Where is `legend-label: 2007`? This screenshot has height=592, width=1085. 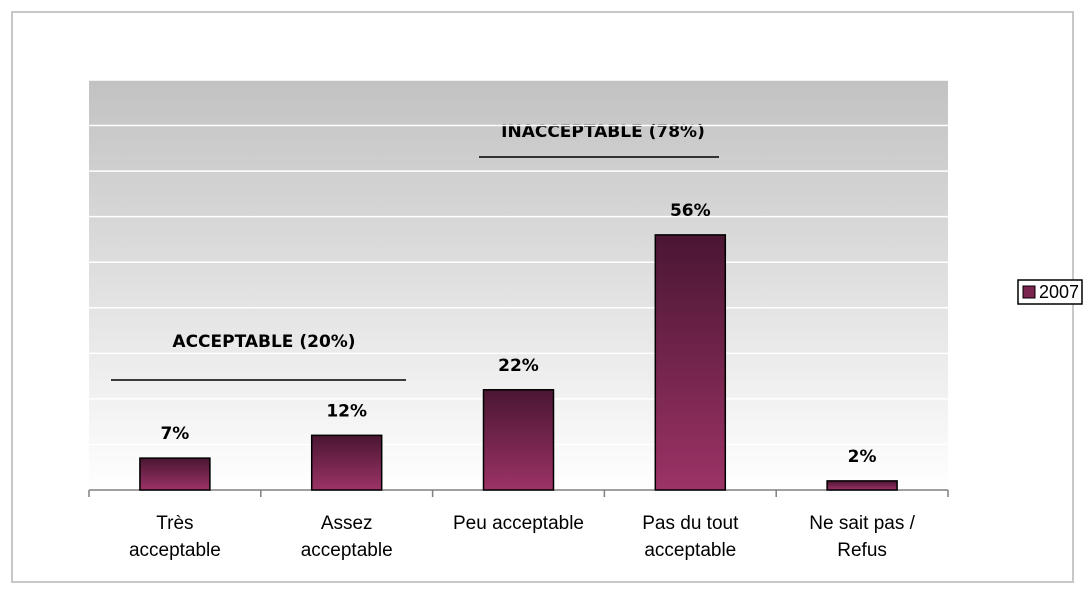 legend-label: 2007 is located at coordinates (1059, 292).